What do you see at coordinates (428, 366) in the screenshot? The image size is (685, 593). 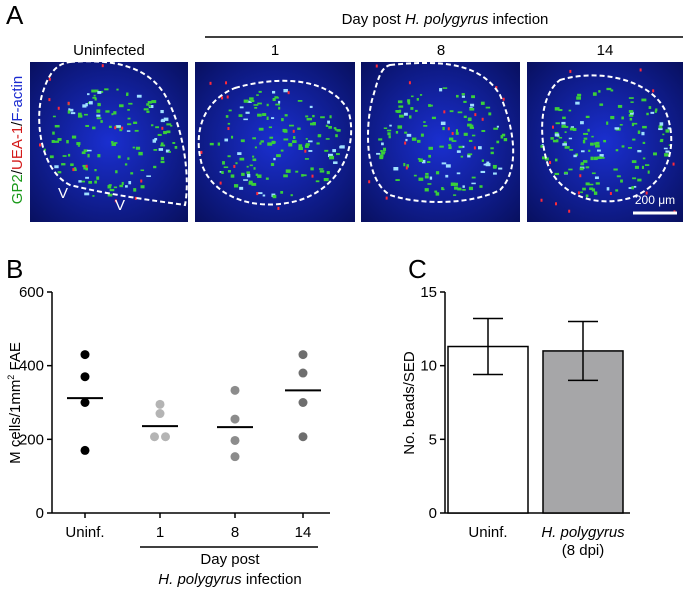 I see `y-tick-label: 10` at bounding box center [428, 366].